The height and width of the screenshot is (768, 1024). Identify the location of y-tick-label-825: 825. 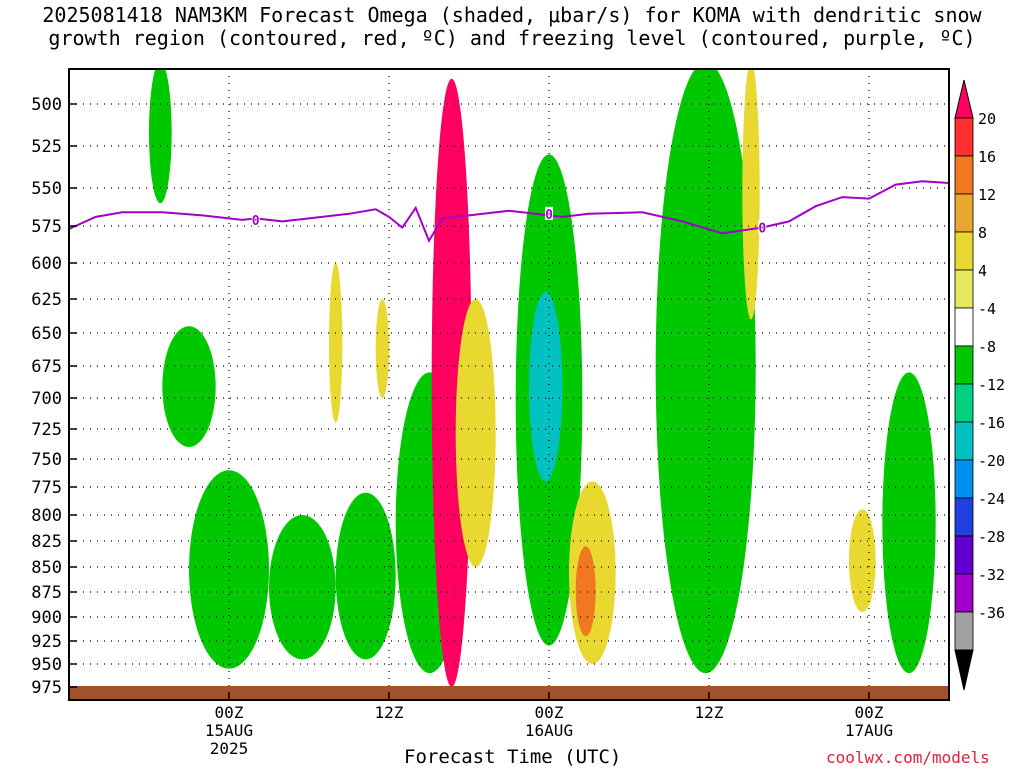
(46, 542).